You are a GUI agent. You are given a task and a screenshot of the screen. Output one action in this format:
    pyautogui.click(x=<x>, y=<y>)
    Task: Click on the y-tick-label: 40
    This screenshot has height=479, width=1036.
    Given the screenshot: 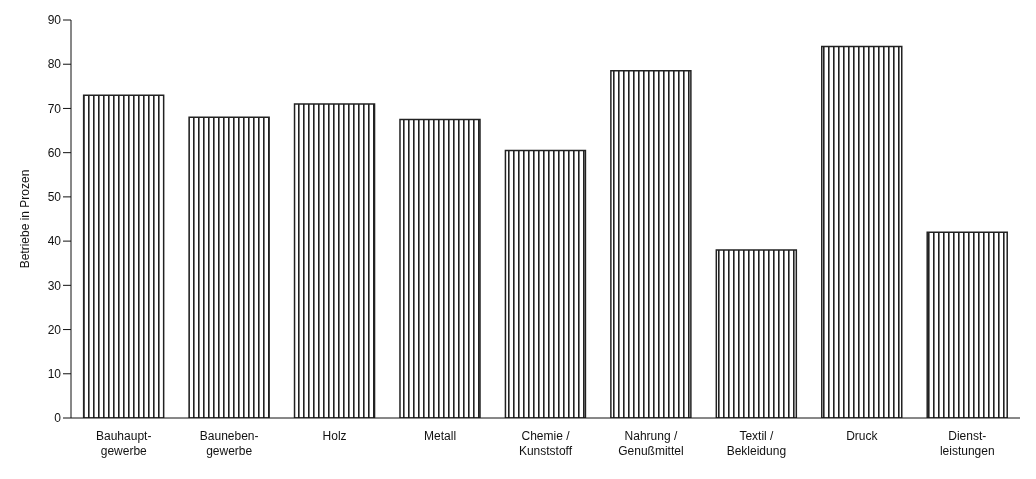 What is the action you would take?
    pyautogui.click(x=54, y=241)
    